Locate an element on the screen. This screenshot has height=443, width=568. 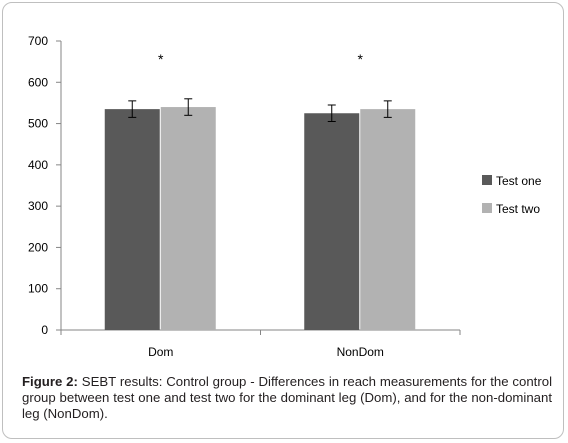
y-tick-label: 100 is located at coordinates (38, 289).